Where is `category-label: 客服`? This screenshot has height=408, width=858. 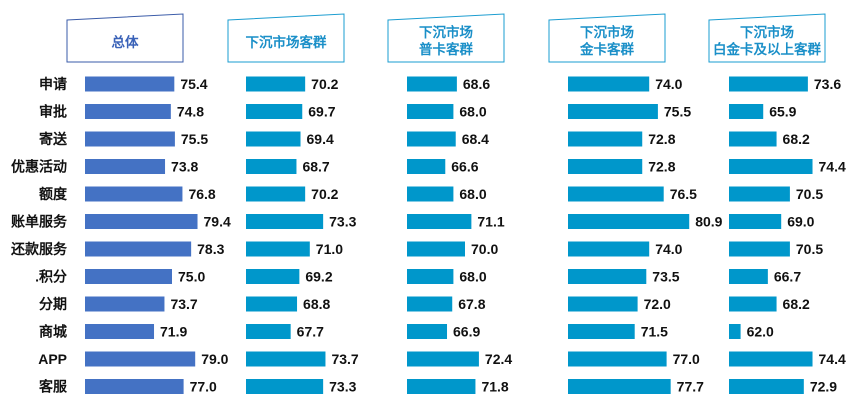
category-label: 客服 is located at coordinates (53, 387).